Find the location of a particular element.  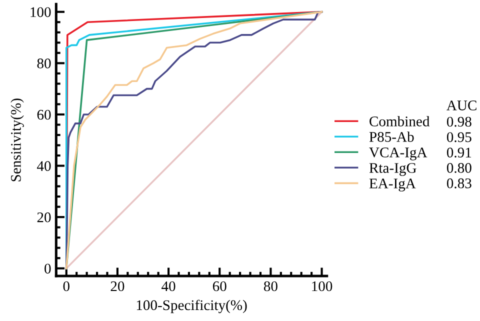

text: 0.83 is located at coordinates (459, 183).